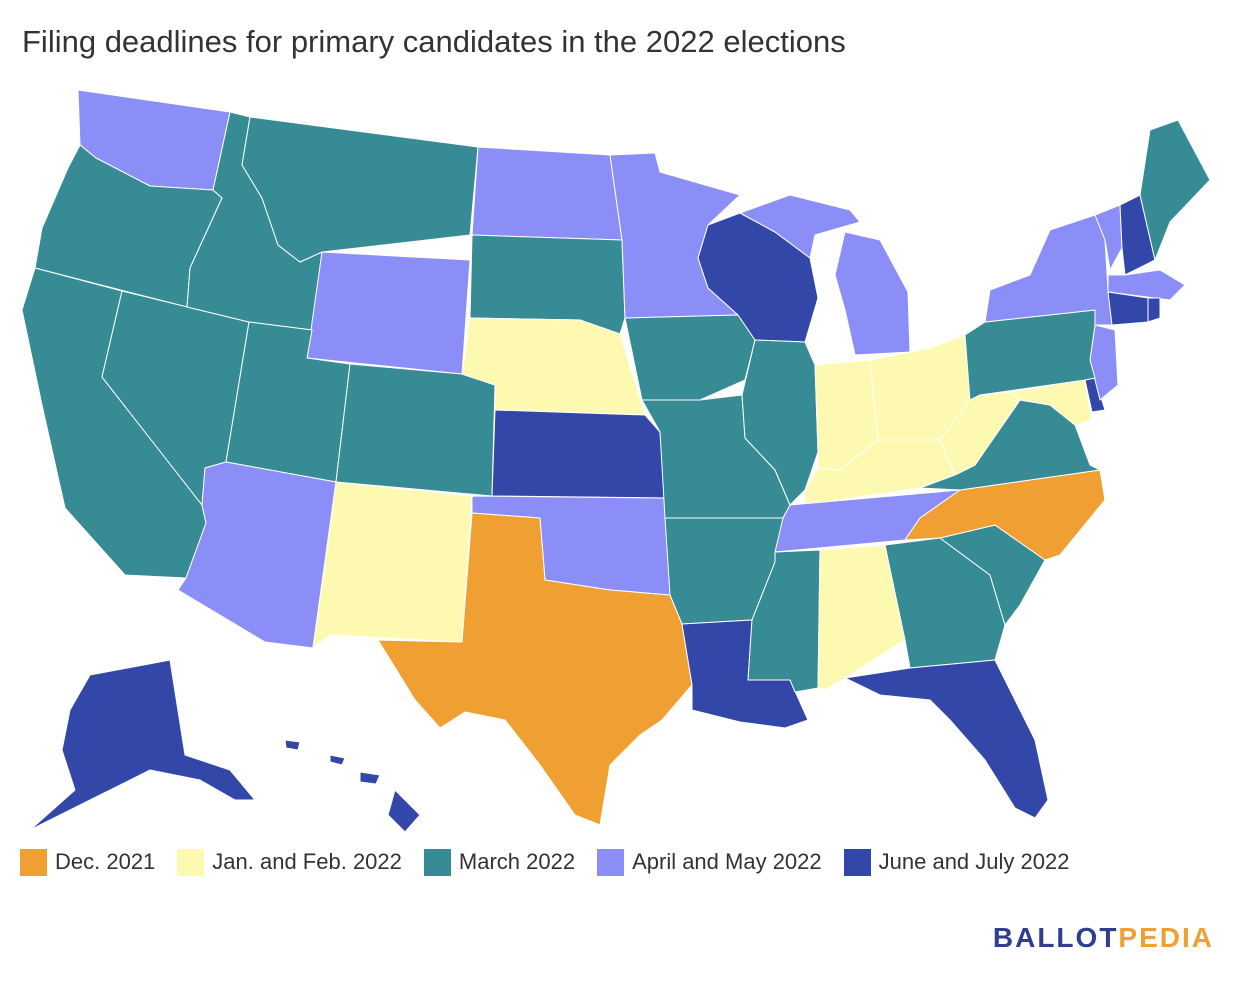 This screenshot has height=982, width=1240. Describe the element at coordinates (1166, 937) in the screenshot. I see `logo-part-pedia: PEDIA` at that location.